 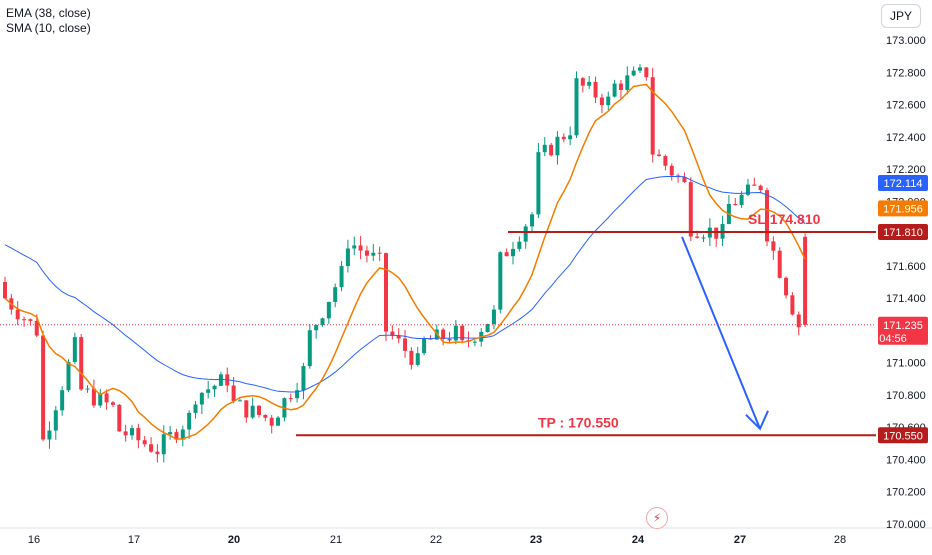 I want to click on axis-price-label-text: 172.114, so click(x=903, y=184).